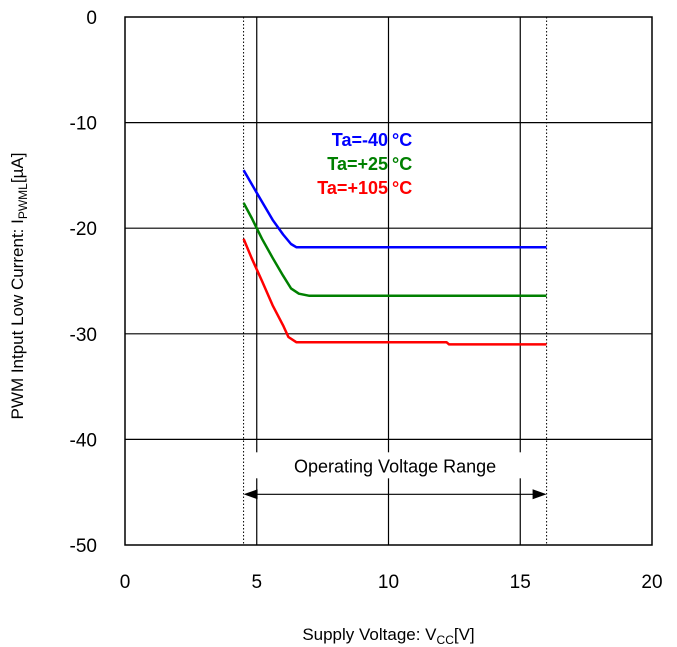 Image resolution: width=677 pixels, height=647 pixels. I want to click on range-arrow-head-left, so click(250, 494).